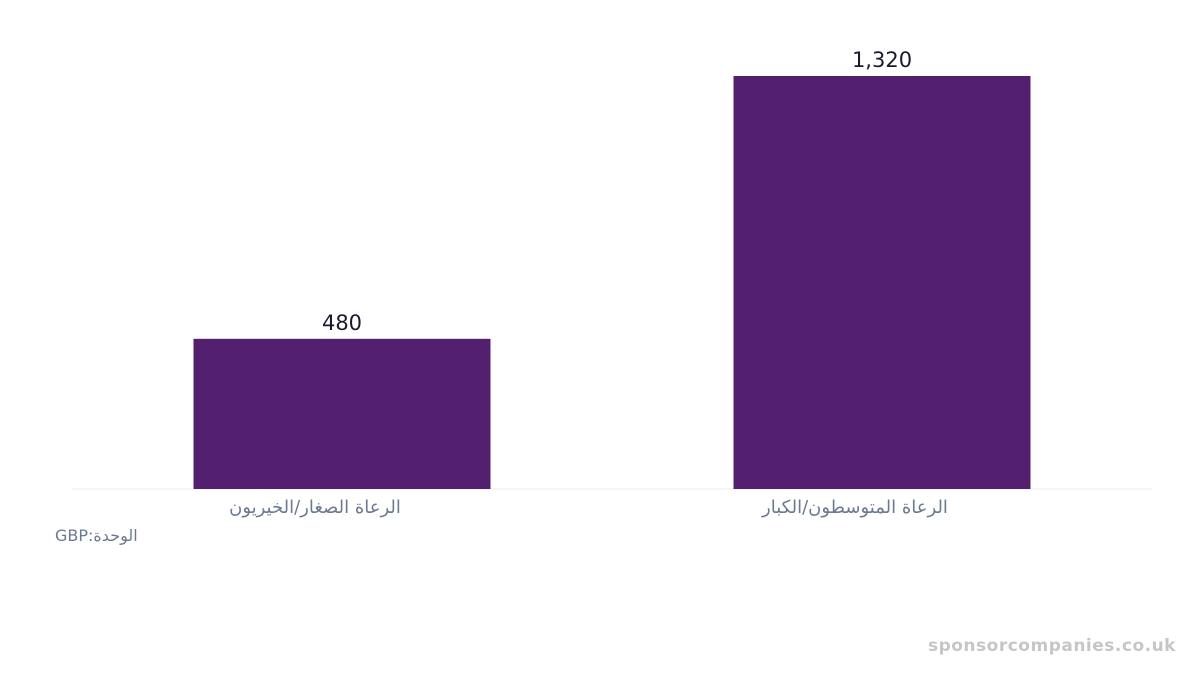  Describe the element at coordinates (882, 60) in the screenshot. I see `bar-value-label: 1,320` at that location.